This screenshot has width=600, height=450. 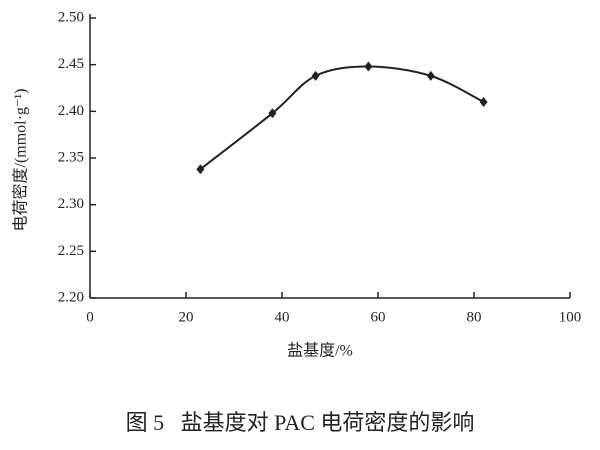 What do you see at coordinates (378, 317) in the screenshot?
I see `x-tick-label: 60` at bounding box center [378, 317].